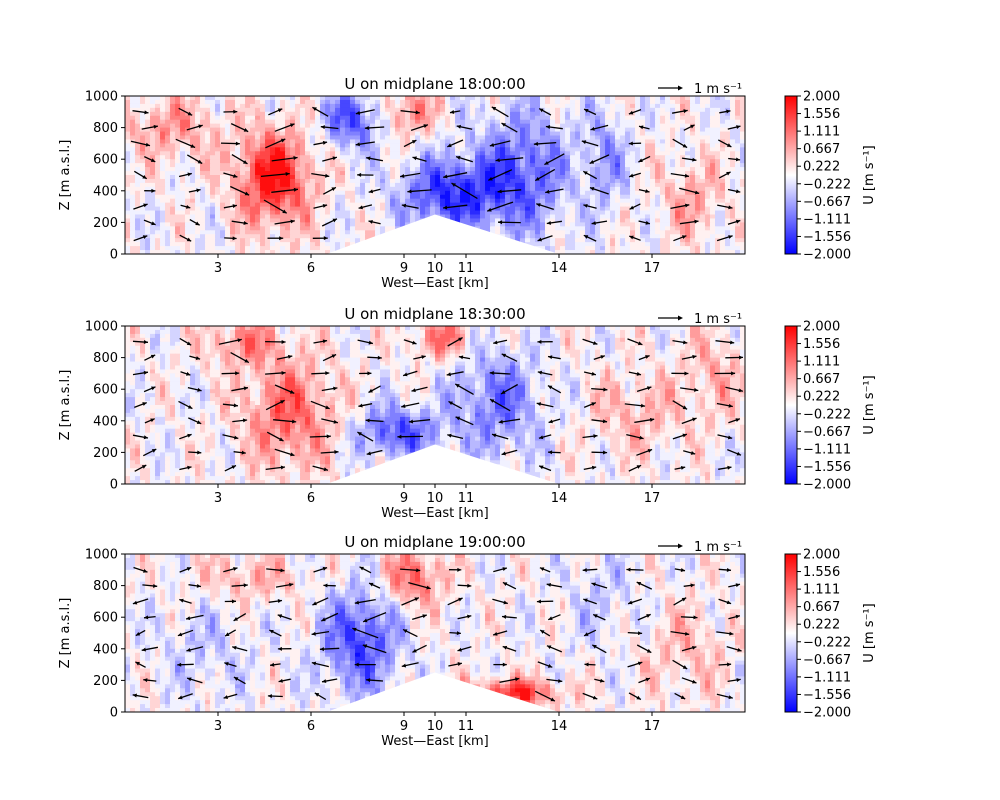 The height and width of the screenshot is (800, 1000). What do you see at coordinates (434, 314) in the screenshot?
I see `panel-title: U on midplane 18:30:00` at bounding box center [434, 314].